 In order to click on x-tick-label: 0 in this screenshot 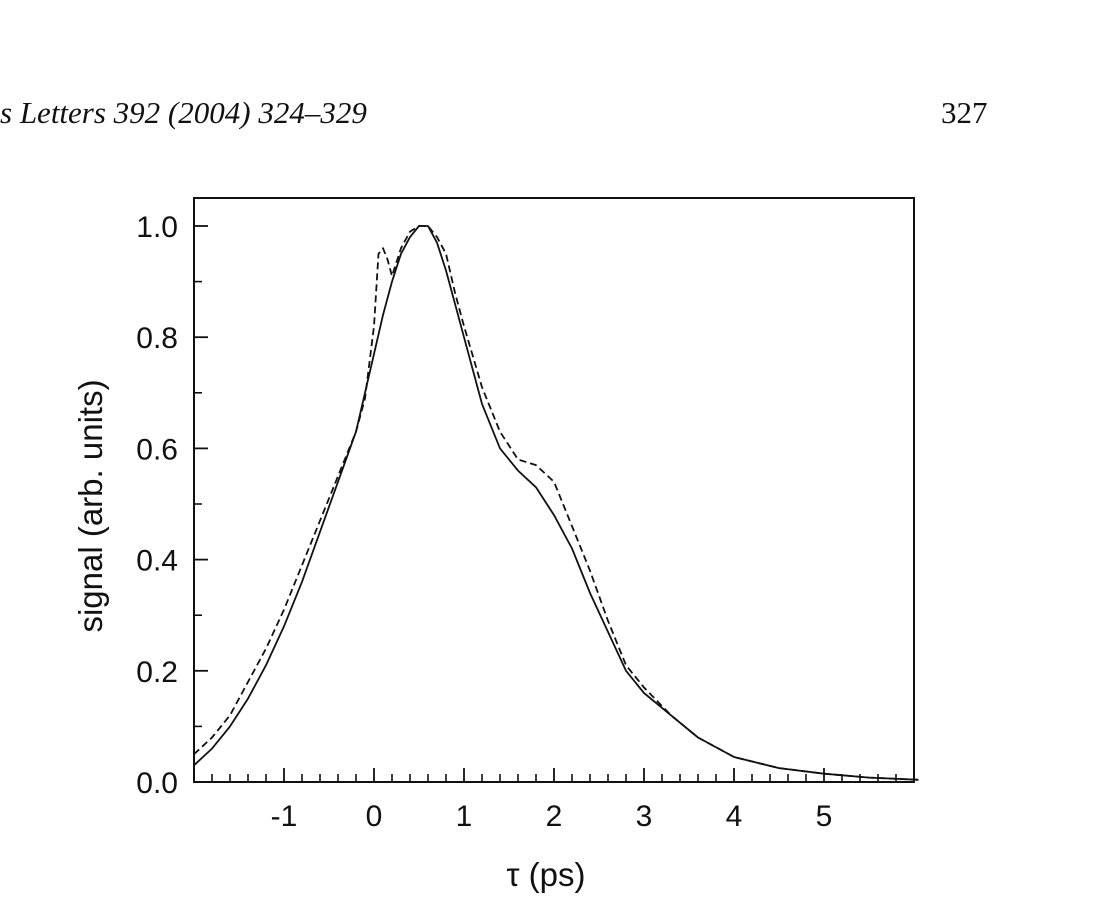, I will do `click(374, 816)`.